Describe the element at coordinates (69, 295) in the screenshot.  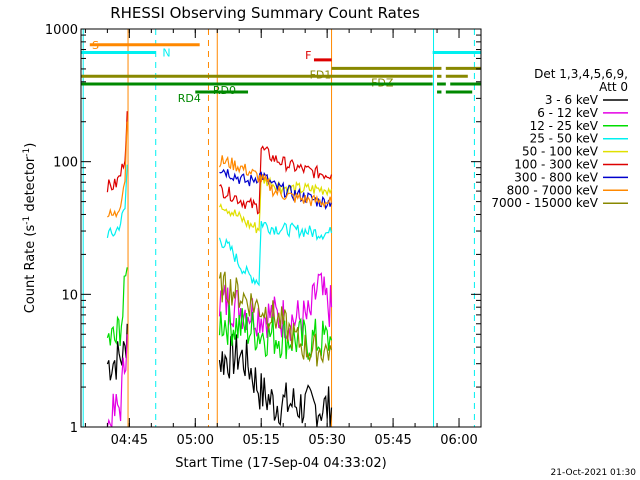
I see `y-tick-label-1: 10` at that location.